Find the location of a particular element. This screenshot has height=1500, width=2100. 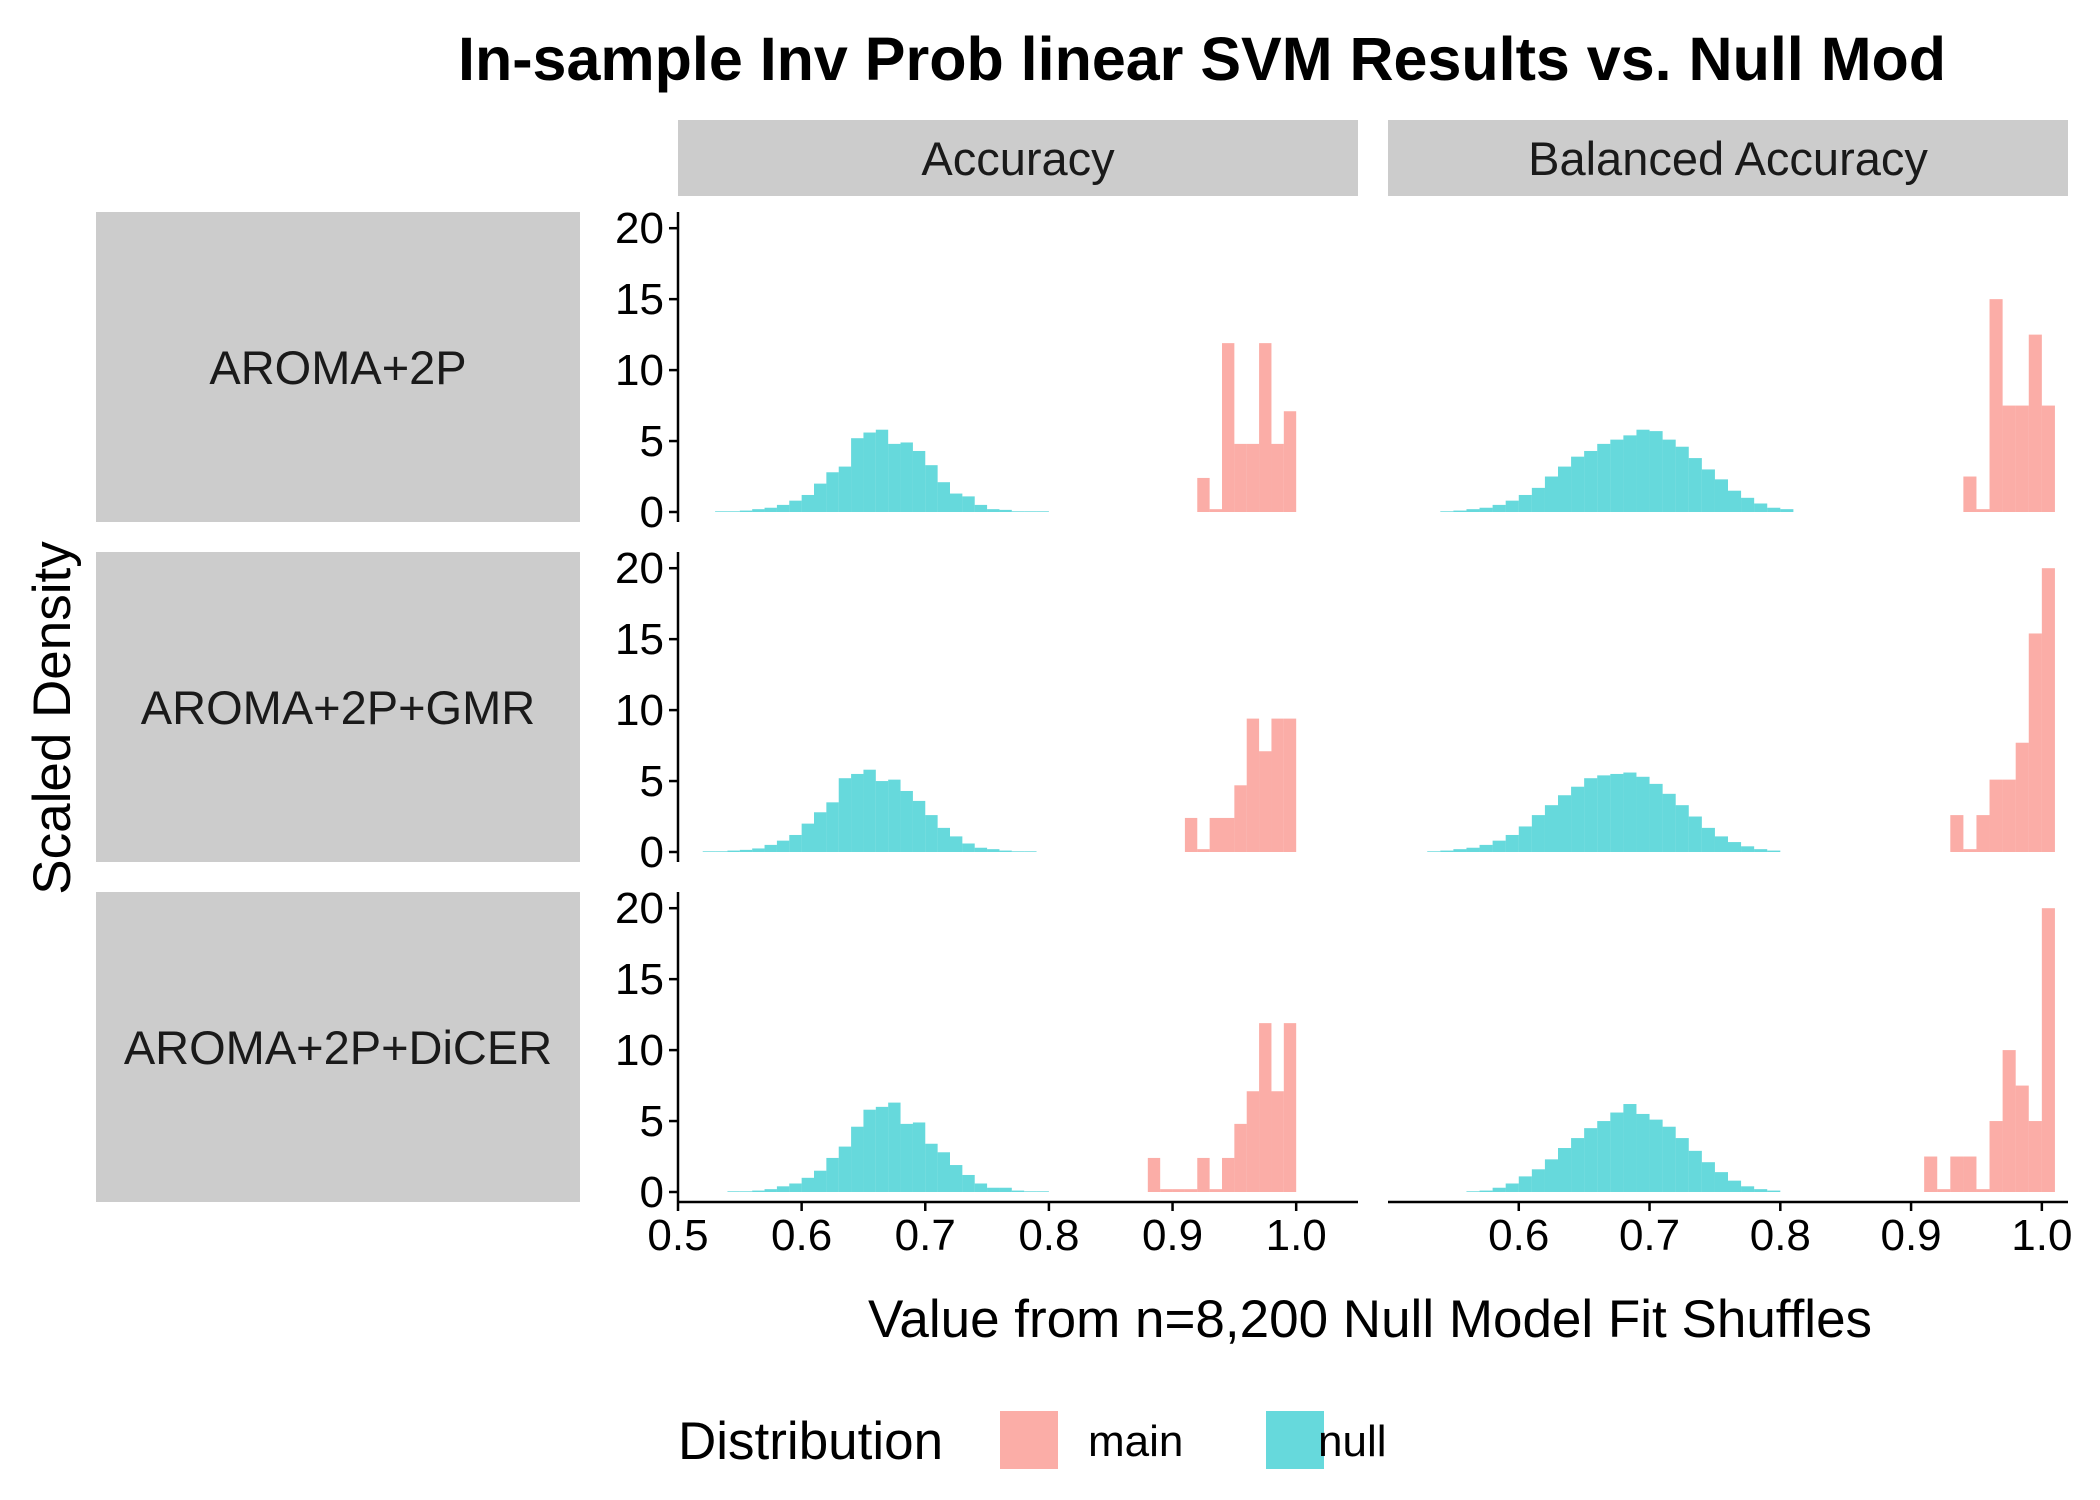

panel-aroma-2p-gmr-accuracy: 0 5 10 15 20 is located at coordinates (956, 710).